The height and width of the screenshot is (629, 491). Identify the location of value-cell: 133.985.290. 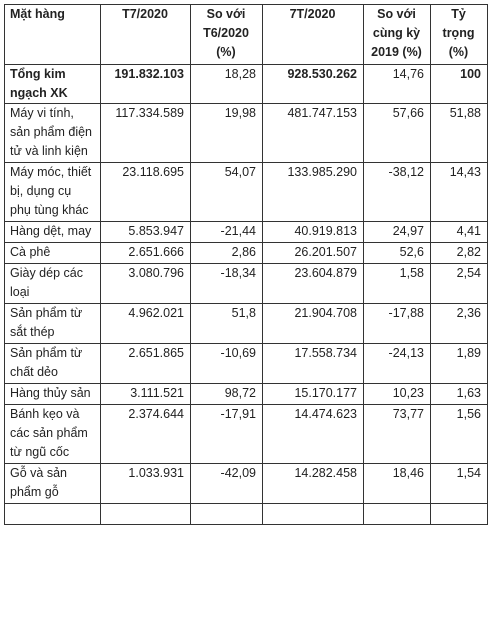
(313, 192).